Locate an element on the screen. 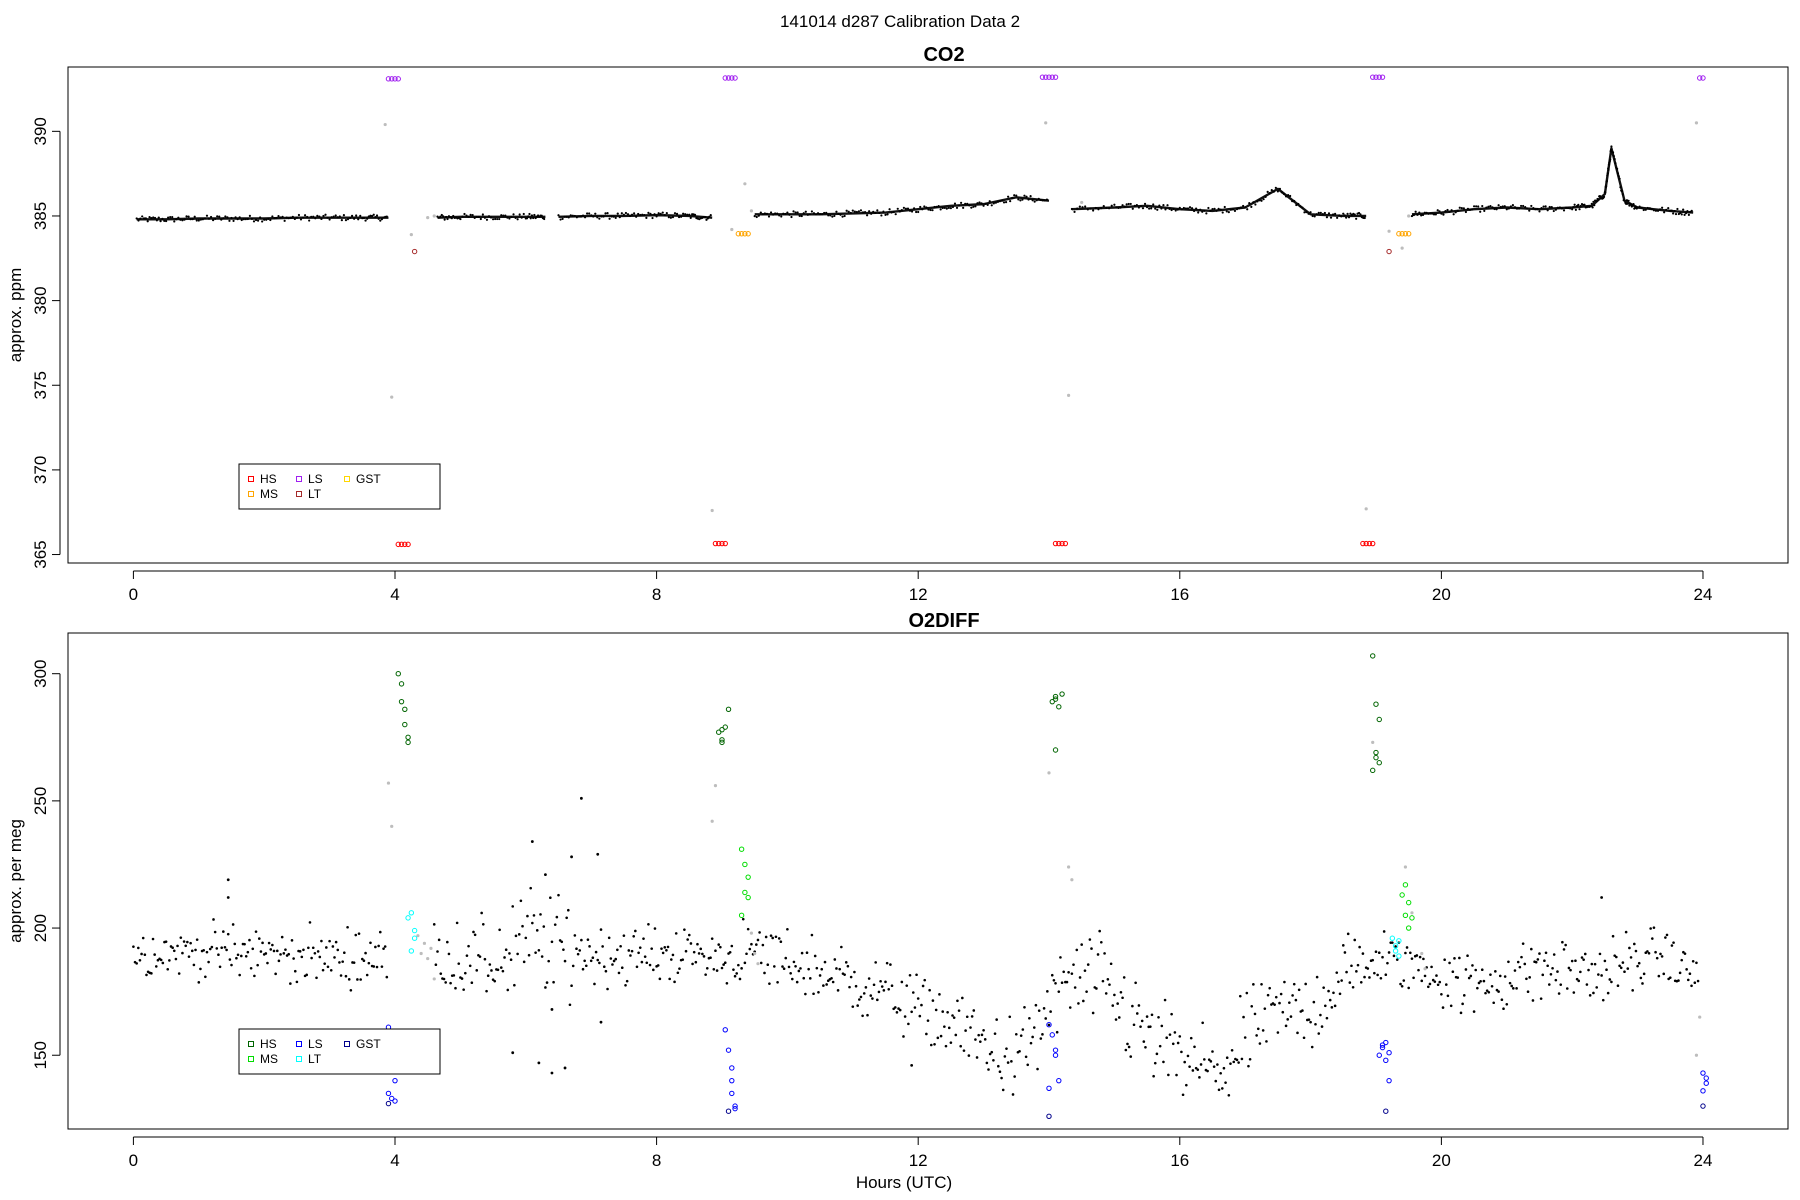 This screenshot has width=1800, height=1200. series-point-ms is located at coordinates (741, 234).